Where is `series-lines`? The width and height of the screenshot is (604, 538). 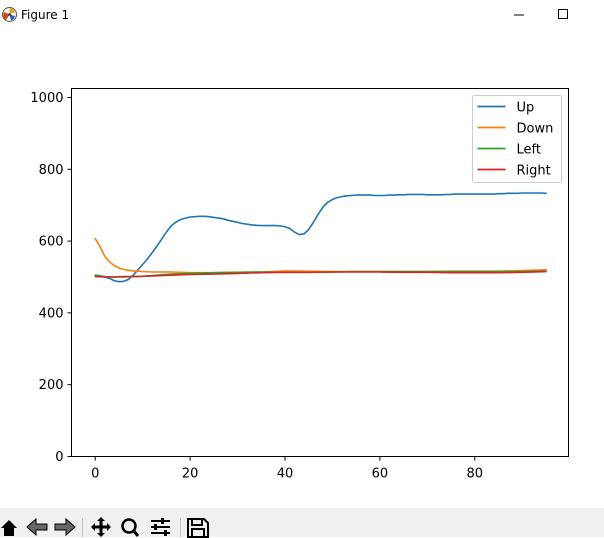 series-lines is located at coordinates (320, 237).